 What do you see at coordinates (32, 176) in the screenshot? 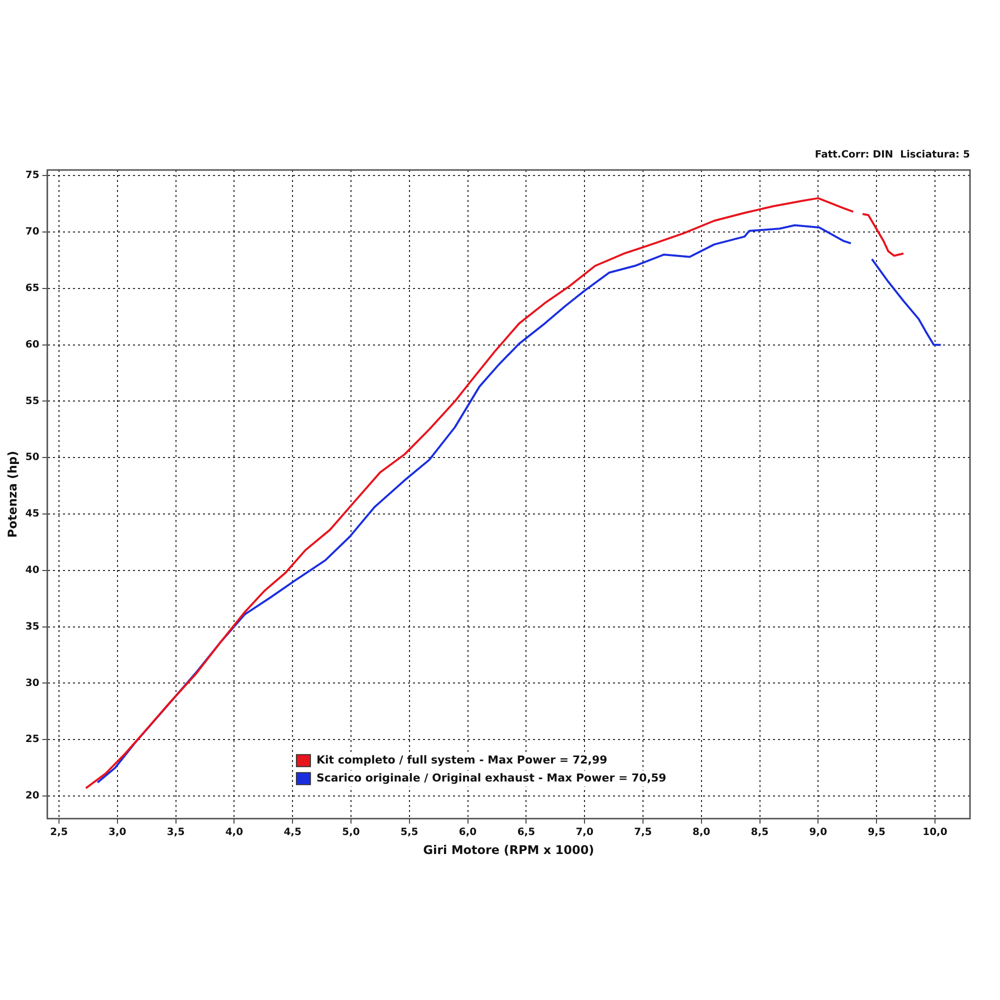
I see `y-tick-label: 75` at bounding box center [32, 176].